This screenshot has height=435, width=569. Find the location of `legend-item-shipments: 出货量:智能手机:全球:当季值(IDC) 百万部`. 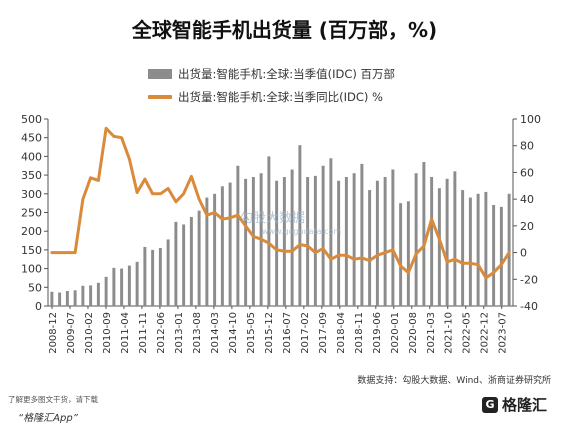

legend-item-shipments: 出货量:智能手机:全球:当季值(IDC) 百万部 is located at coordinates (271, 74).